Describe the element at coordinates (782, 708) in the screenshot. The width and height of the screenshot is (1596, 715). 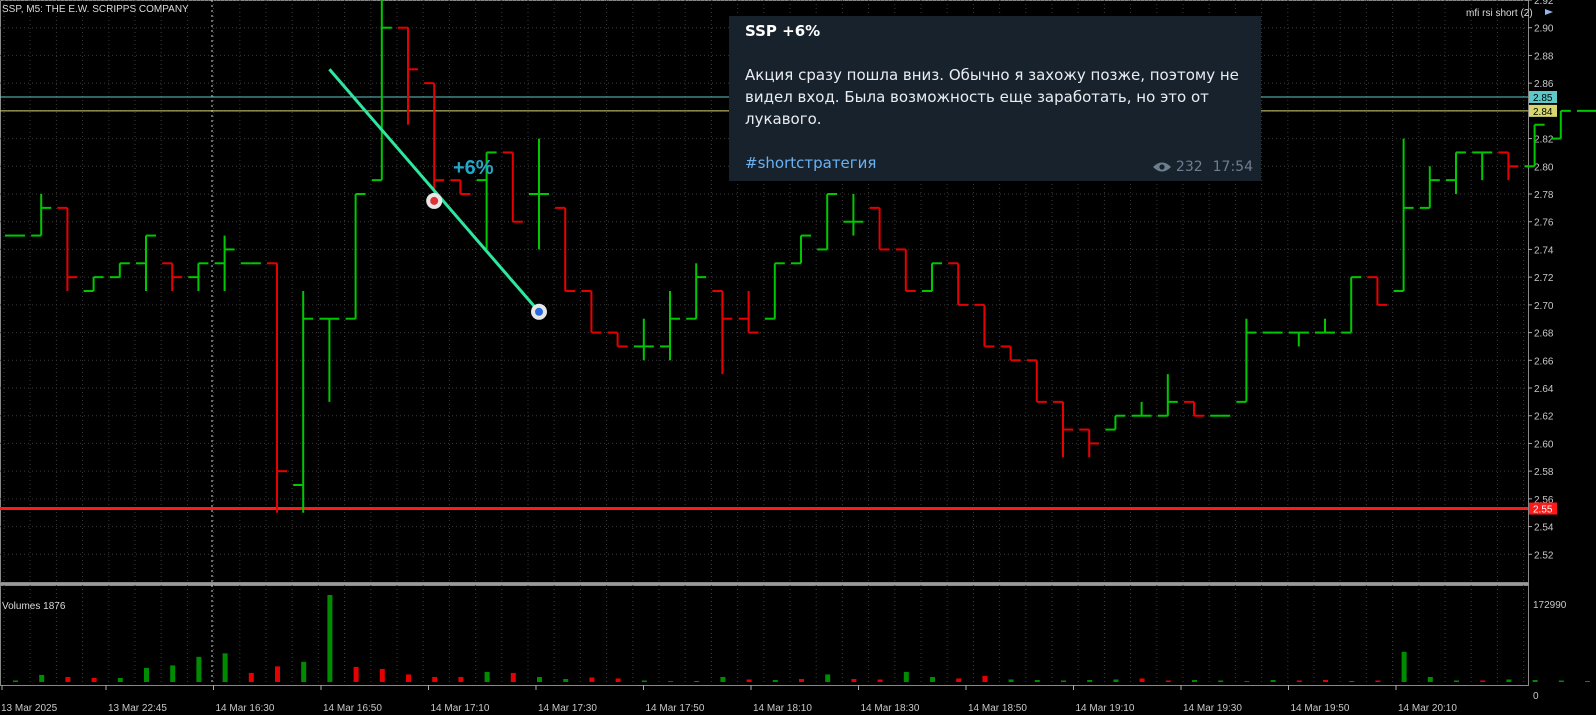
I see `x-tick-label: 14 Mar 18:10` at that location.